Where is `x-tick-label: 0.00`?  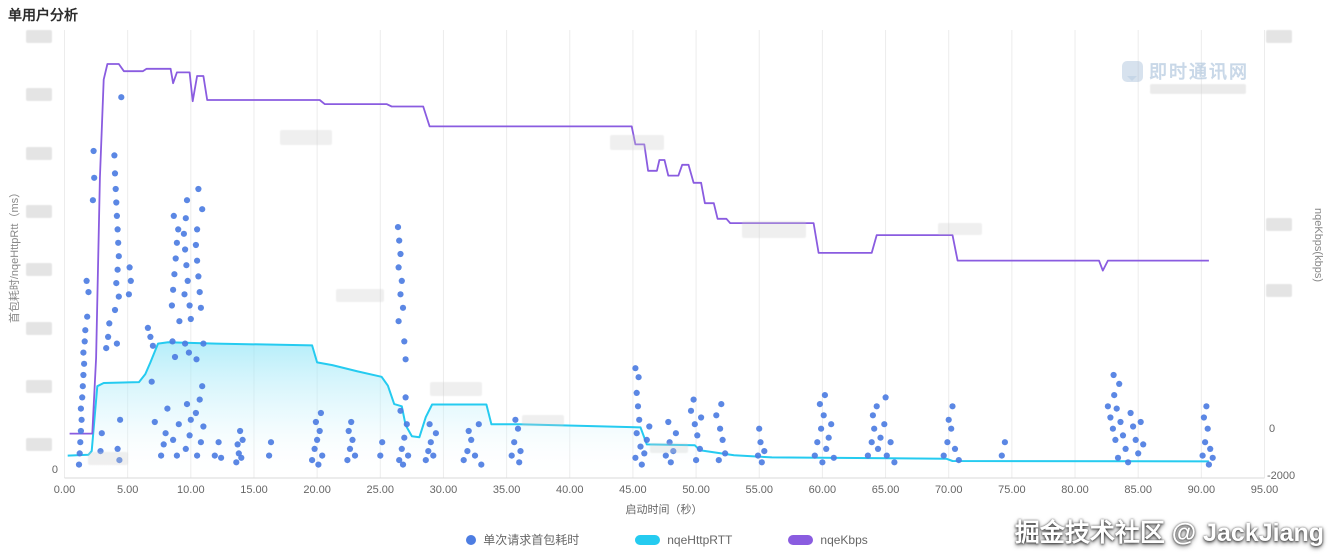
x-tick-label: 0.00 is located at coordinates (64, 490).